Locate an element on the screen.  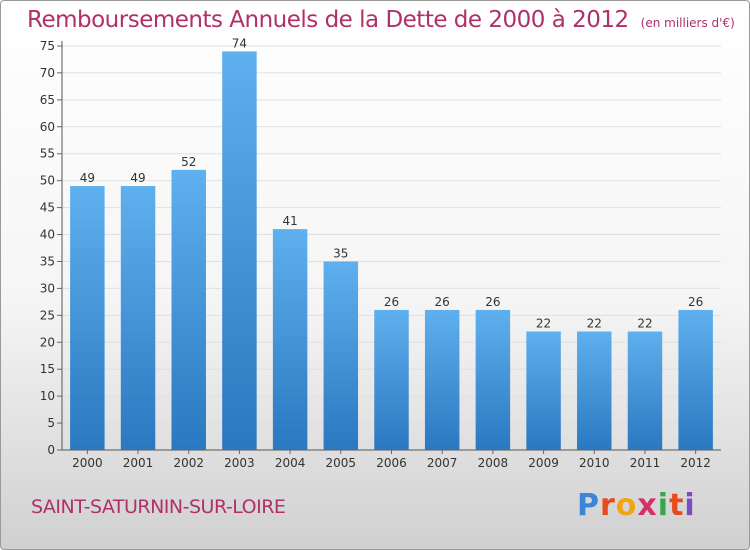
bar-2001 is located at coordinates (138, 318).